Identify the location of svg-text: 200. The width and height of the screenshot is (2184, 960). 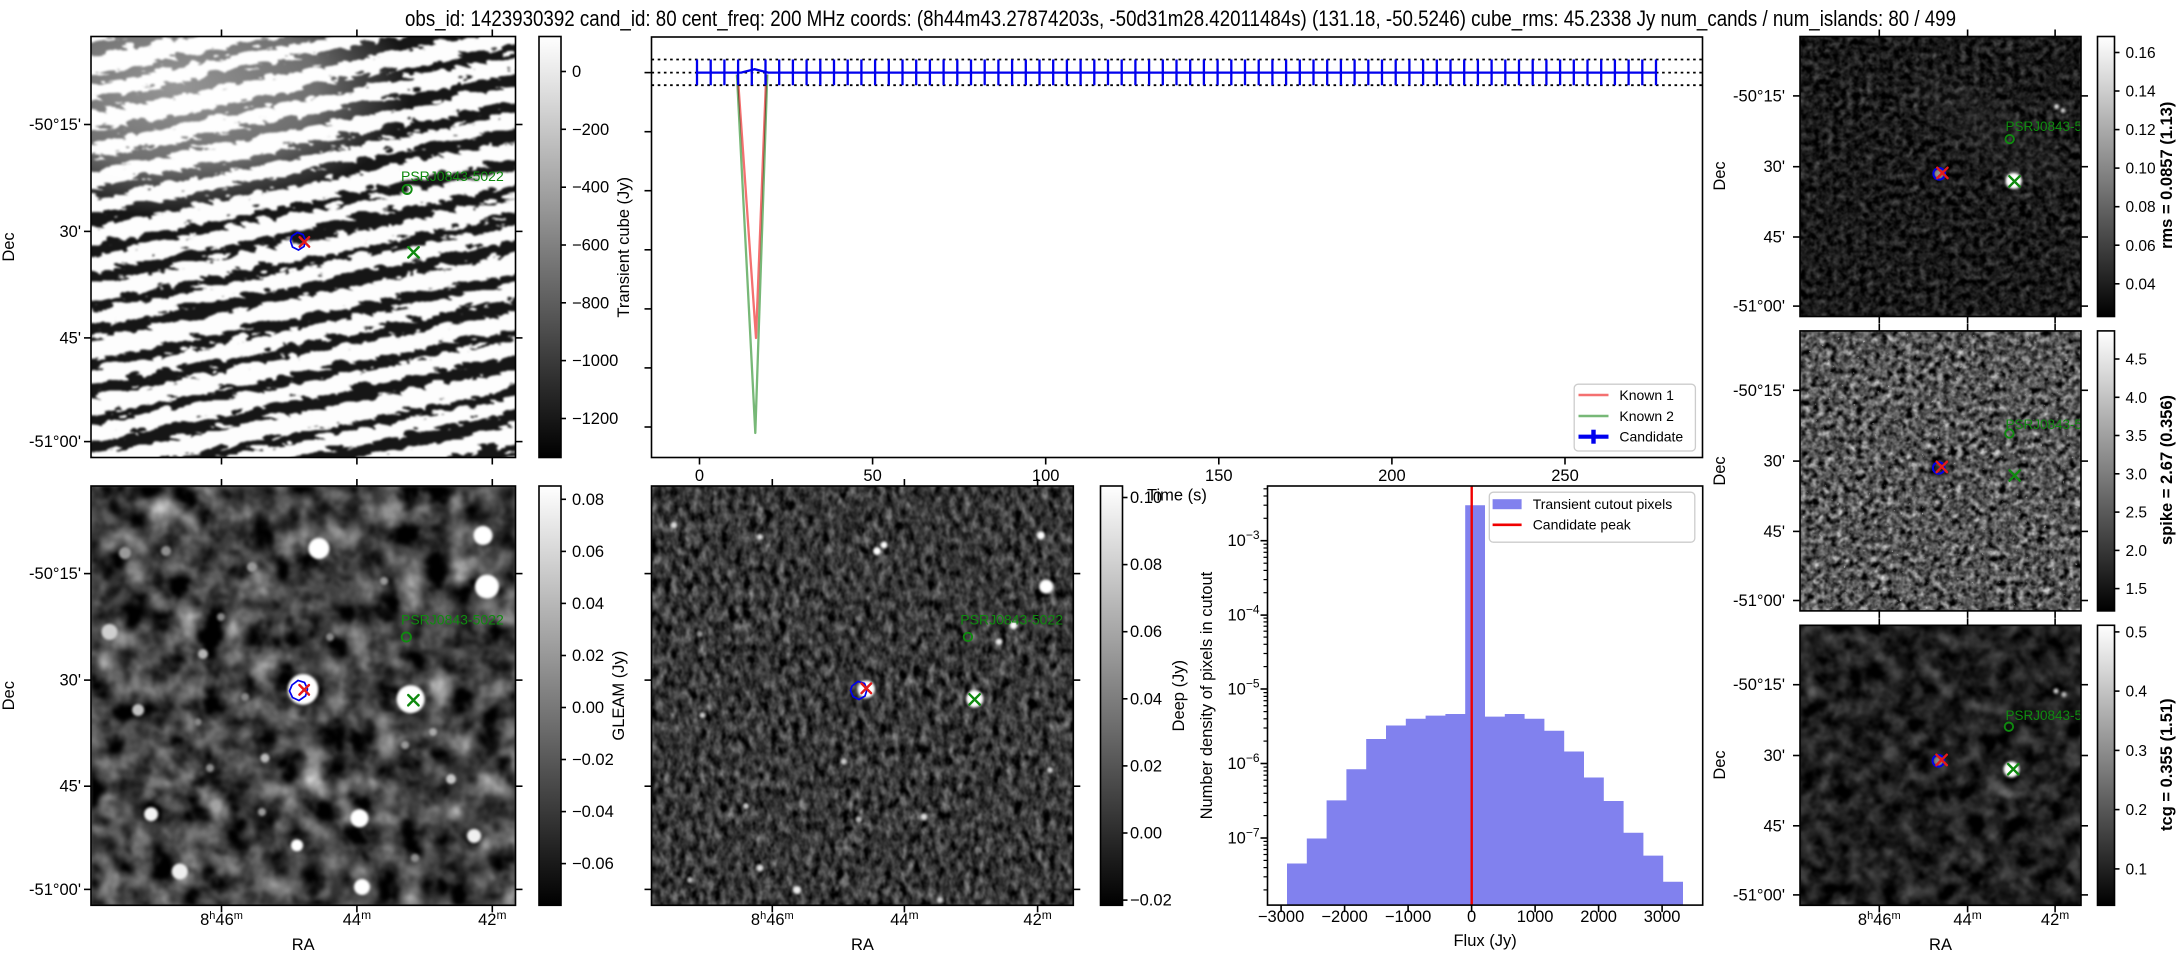
(1392, 476).